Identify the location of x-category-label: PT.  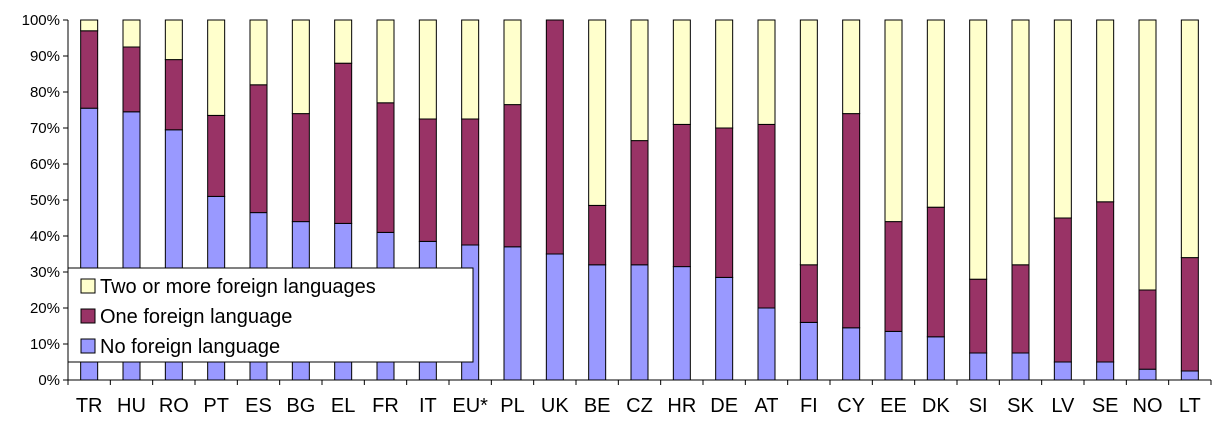
(216, 406).